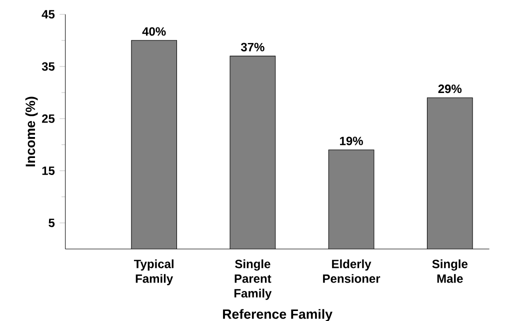  Describe the element at coordinates (154, 272) in the screenshot. I see `x-tick-label: Typical Family` at that location.